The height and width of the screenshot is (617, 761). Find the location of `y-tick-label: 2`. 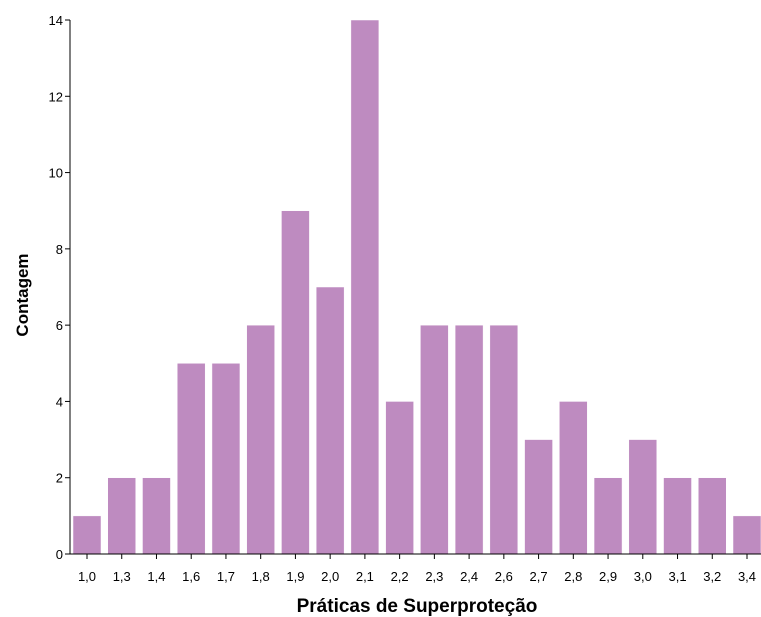

y-tick-label: 2 is located at coordinates (59, 478).